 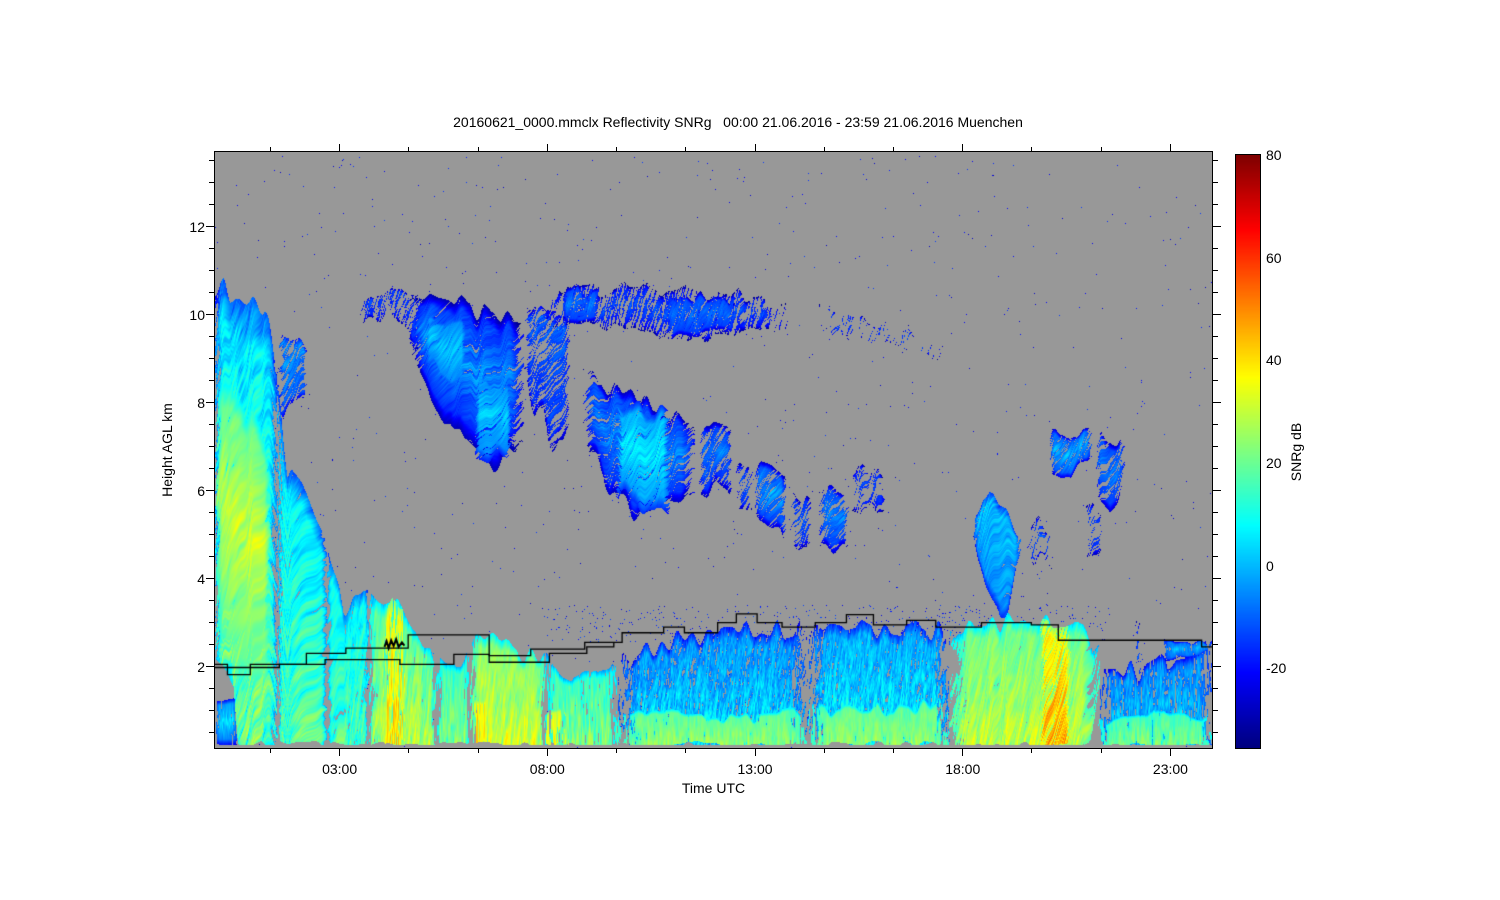 What do you see at coordinates (1276, 668) in the screenshot?
I see `colorbar-tick-label: -20` at bounding box center [1276, 668].